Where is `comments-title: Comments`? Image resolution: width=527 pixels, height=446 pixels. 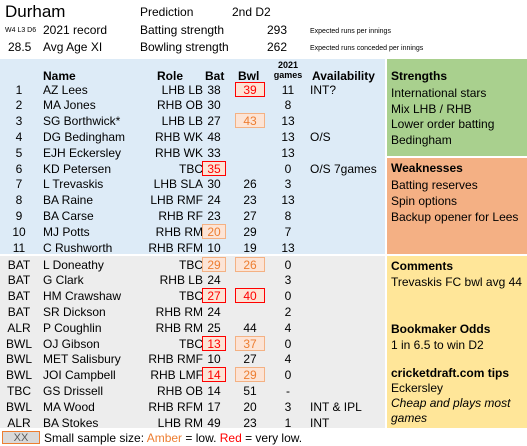 comments-title: Comments is located at coordinates (422, 266).